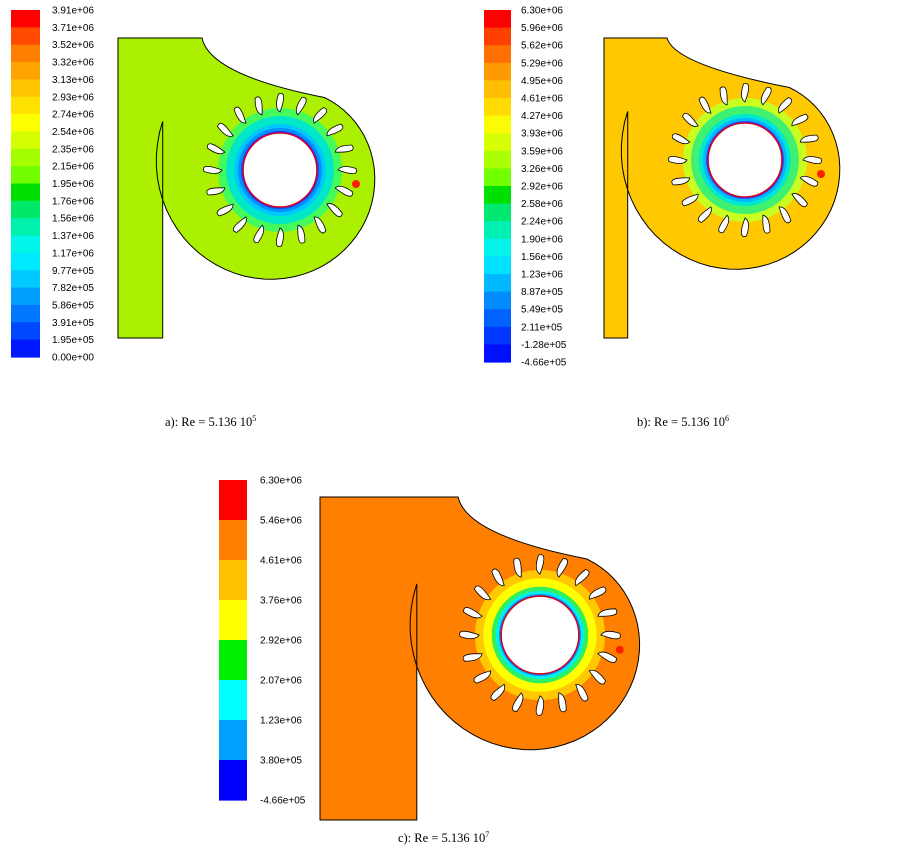  I want to click on colorbar-tick-label: 1.76e+06, so click(73, 201).